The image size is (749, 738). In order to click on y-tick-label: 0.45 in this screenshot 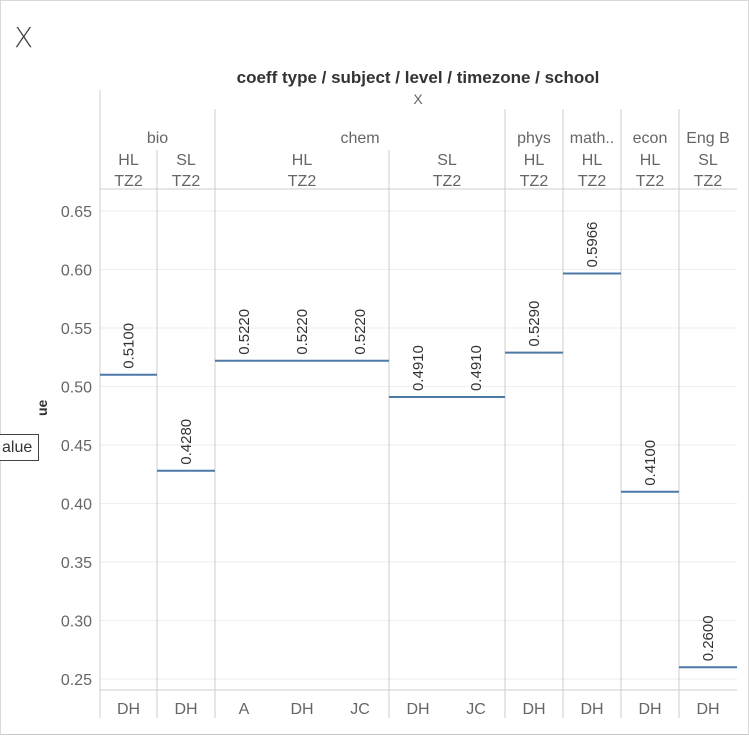, I will do `click(76, 446)`.